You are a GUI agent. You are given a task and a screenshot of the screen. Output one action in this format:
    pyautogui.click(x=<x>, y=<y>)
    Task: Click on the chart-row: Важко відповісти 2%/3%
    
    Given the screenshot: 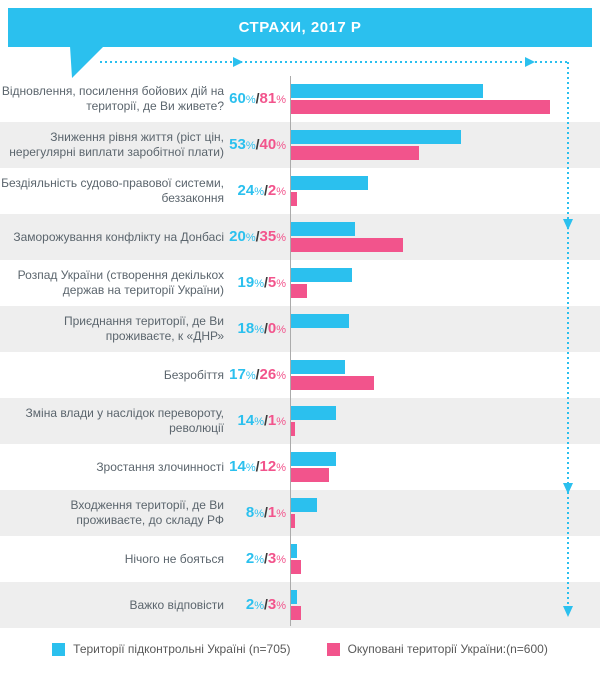 What is the action you would take?
    pyautogui.click(x=300, y=605)
    